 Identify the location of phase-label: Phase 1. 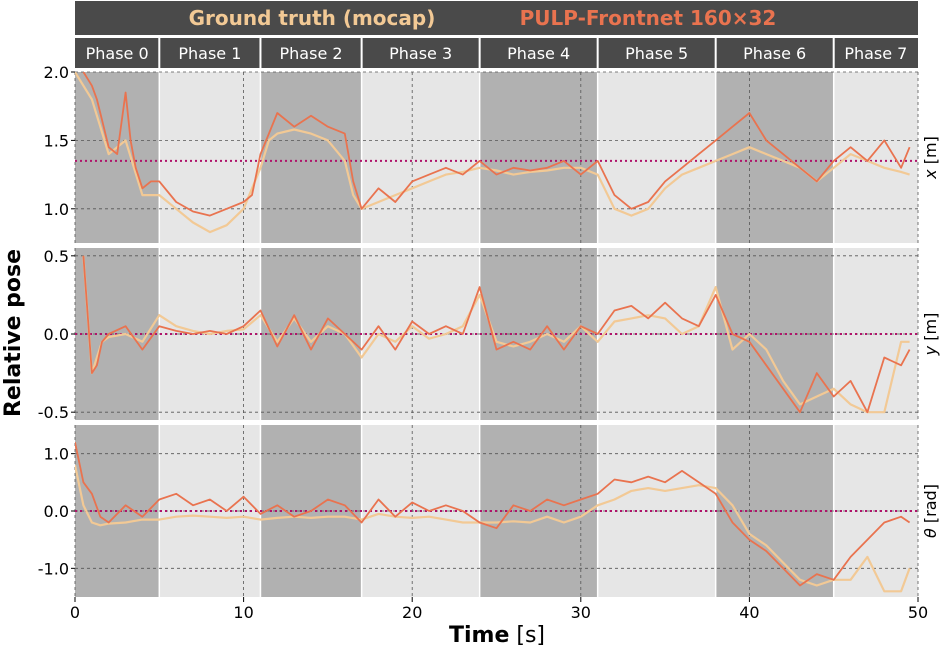
(209, 53).